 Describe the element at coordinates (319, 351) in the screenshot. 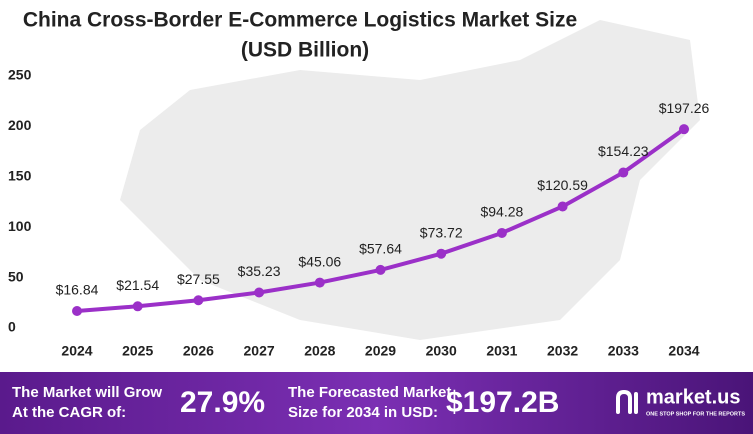

I see `x-tick-label: 2028` at that location.